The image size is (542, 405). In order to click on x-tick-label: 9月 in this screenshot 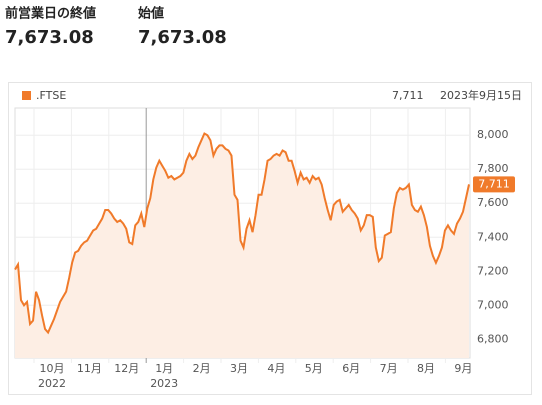, I will do `click(463, 368)`.